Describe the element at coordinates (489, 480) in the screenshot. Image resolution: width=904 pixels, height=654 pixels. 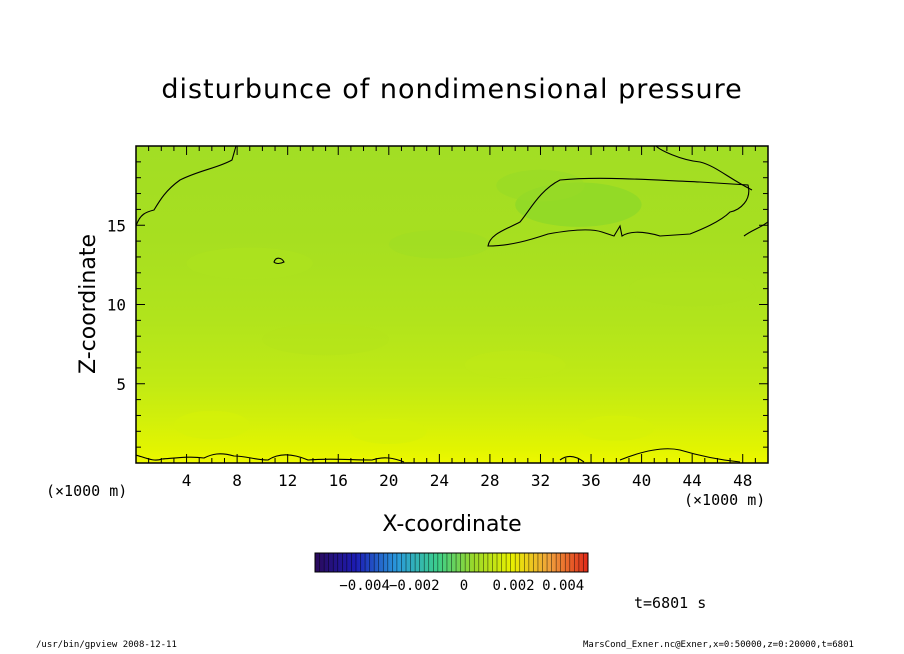
I see `x-tick-label: 28` at that location.